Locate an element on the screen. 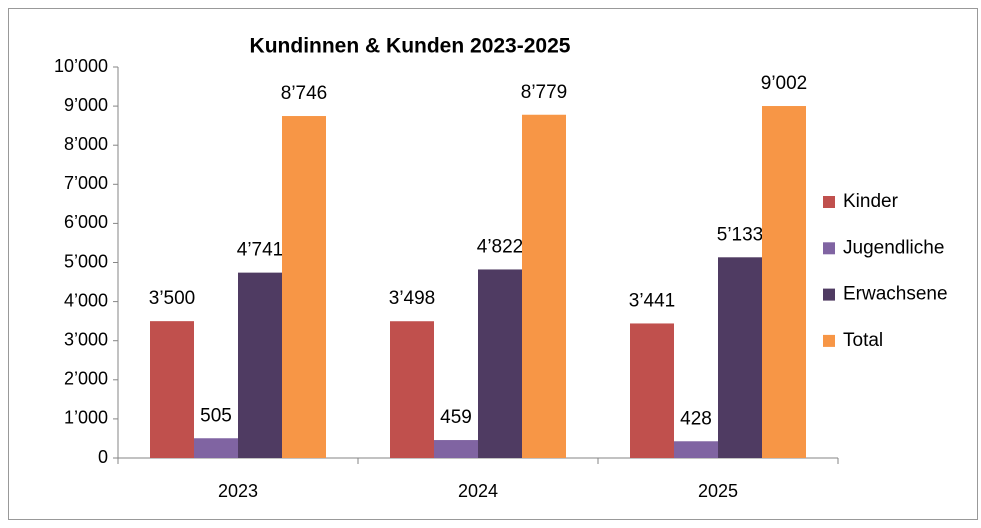 The image size is (981, 528). y-tick-label: 1’000 is located at coordinates (86, 418).